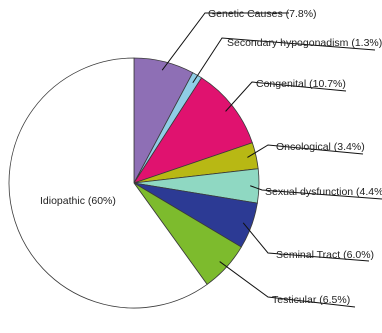  I want to click on leader-line-secondary-hypogonadism, so click(284, 60).